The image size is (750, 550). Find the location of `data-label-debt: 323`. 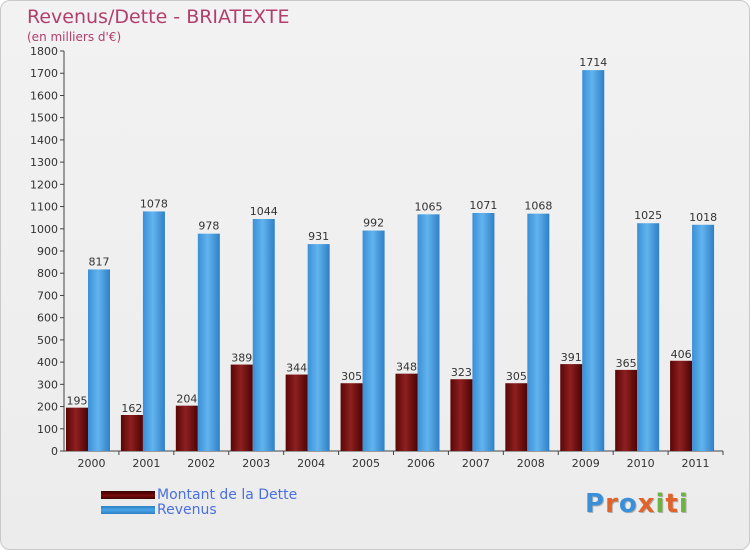

data-label-debt: 323 is located at coordinates (461, 372).